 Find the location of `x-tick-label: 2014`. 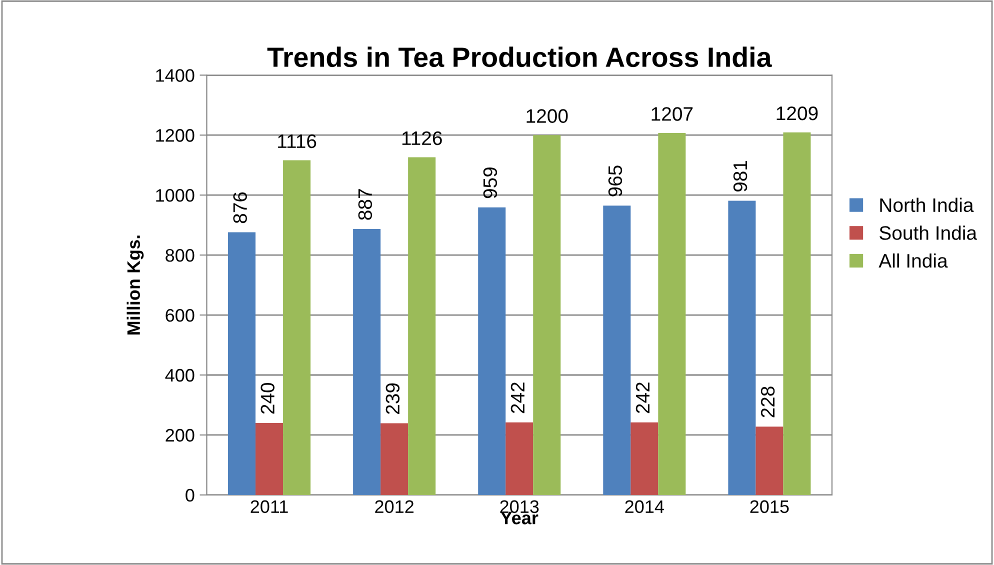

x-tick-label: 2014 is located at coordinates (644, 507).